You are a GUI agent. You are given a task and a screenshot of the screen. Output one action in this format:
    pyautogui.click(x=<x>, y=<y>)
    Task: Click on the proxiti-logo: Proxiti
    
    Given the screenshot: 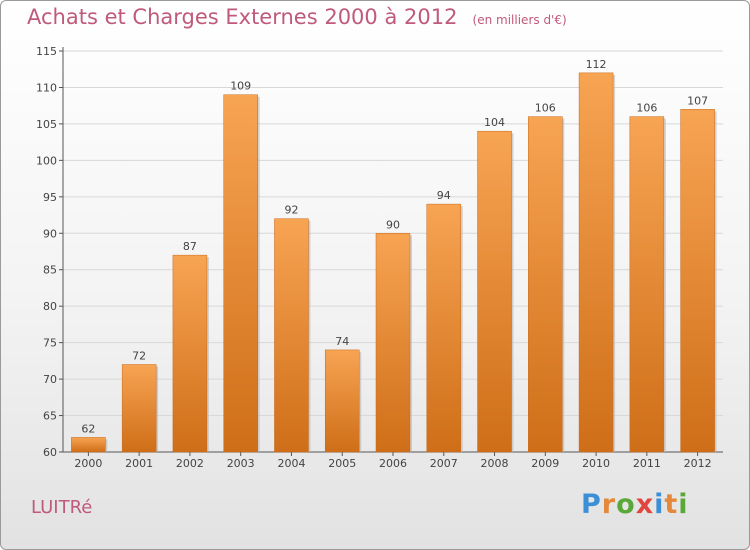 What is the action you would take?
    pyautogui.click(x=635, y=504)
    